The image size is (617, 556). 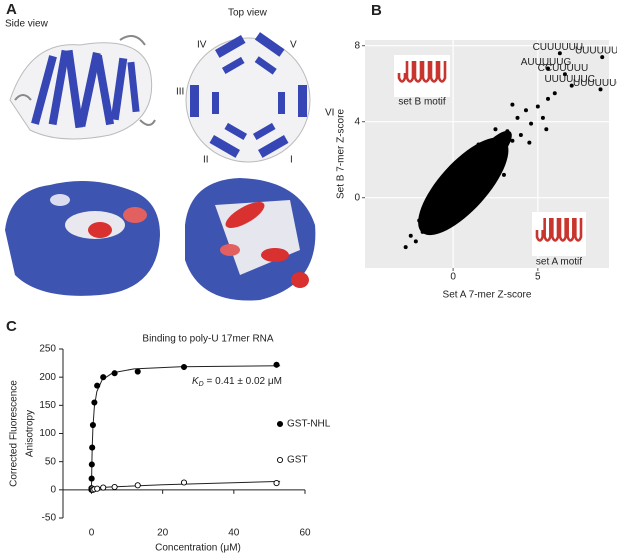 What do you see at coordinates (27, 24) in the screenshot?
I see `view-label: Side view` at bounding box center [27, 24].